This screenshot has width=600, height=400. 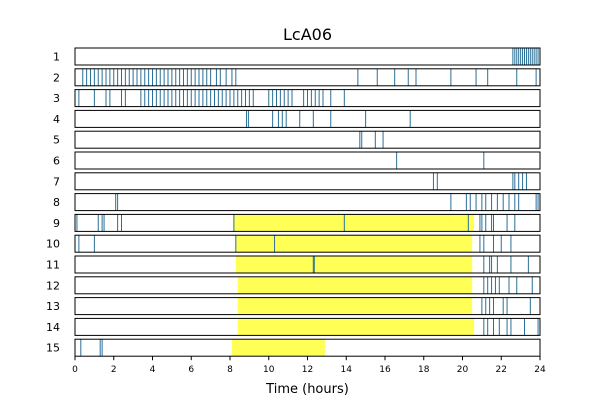 I want to click on raster-row: 7, so click(x=297, y=181).